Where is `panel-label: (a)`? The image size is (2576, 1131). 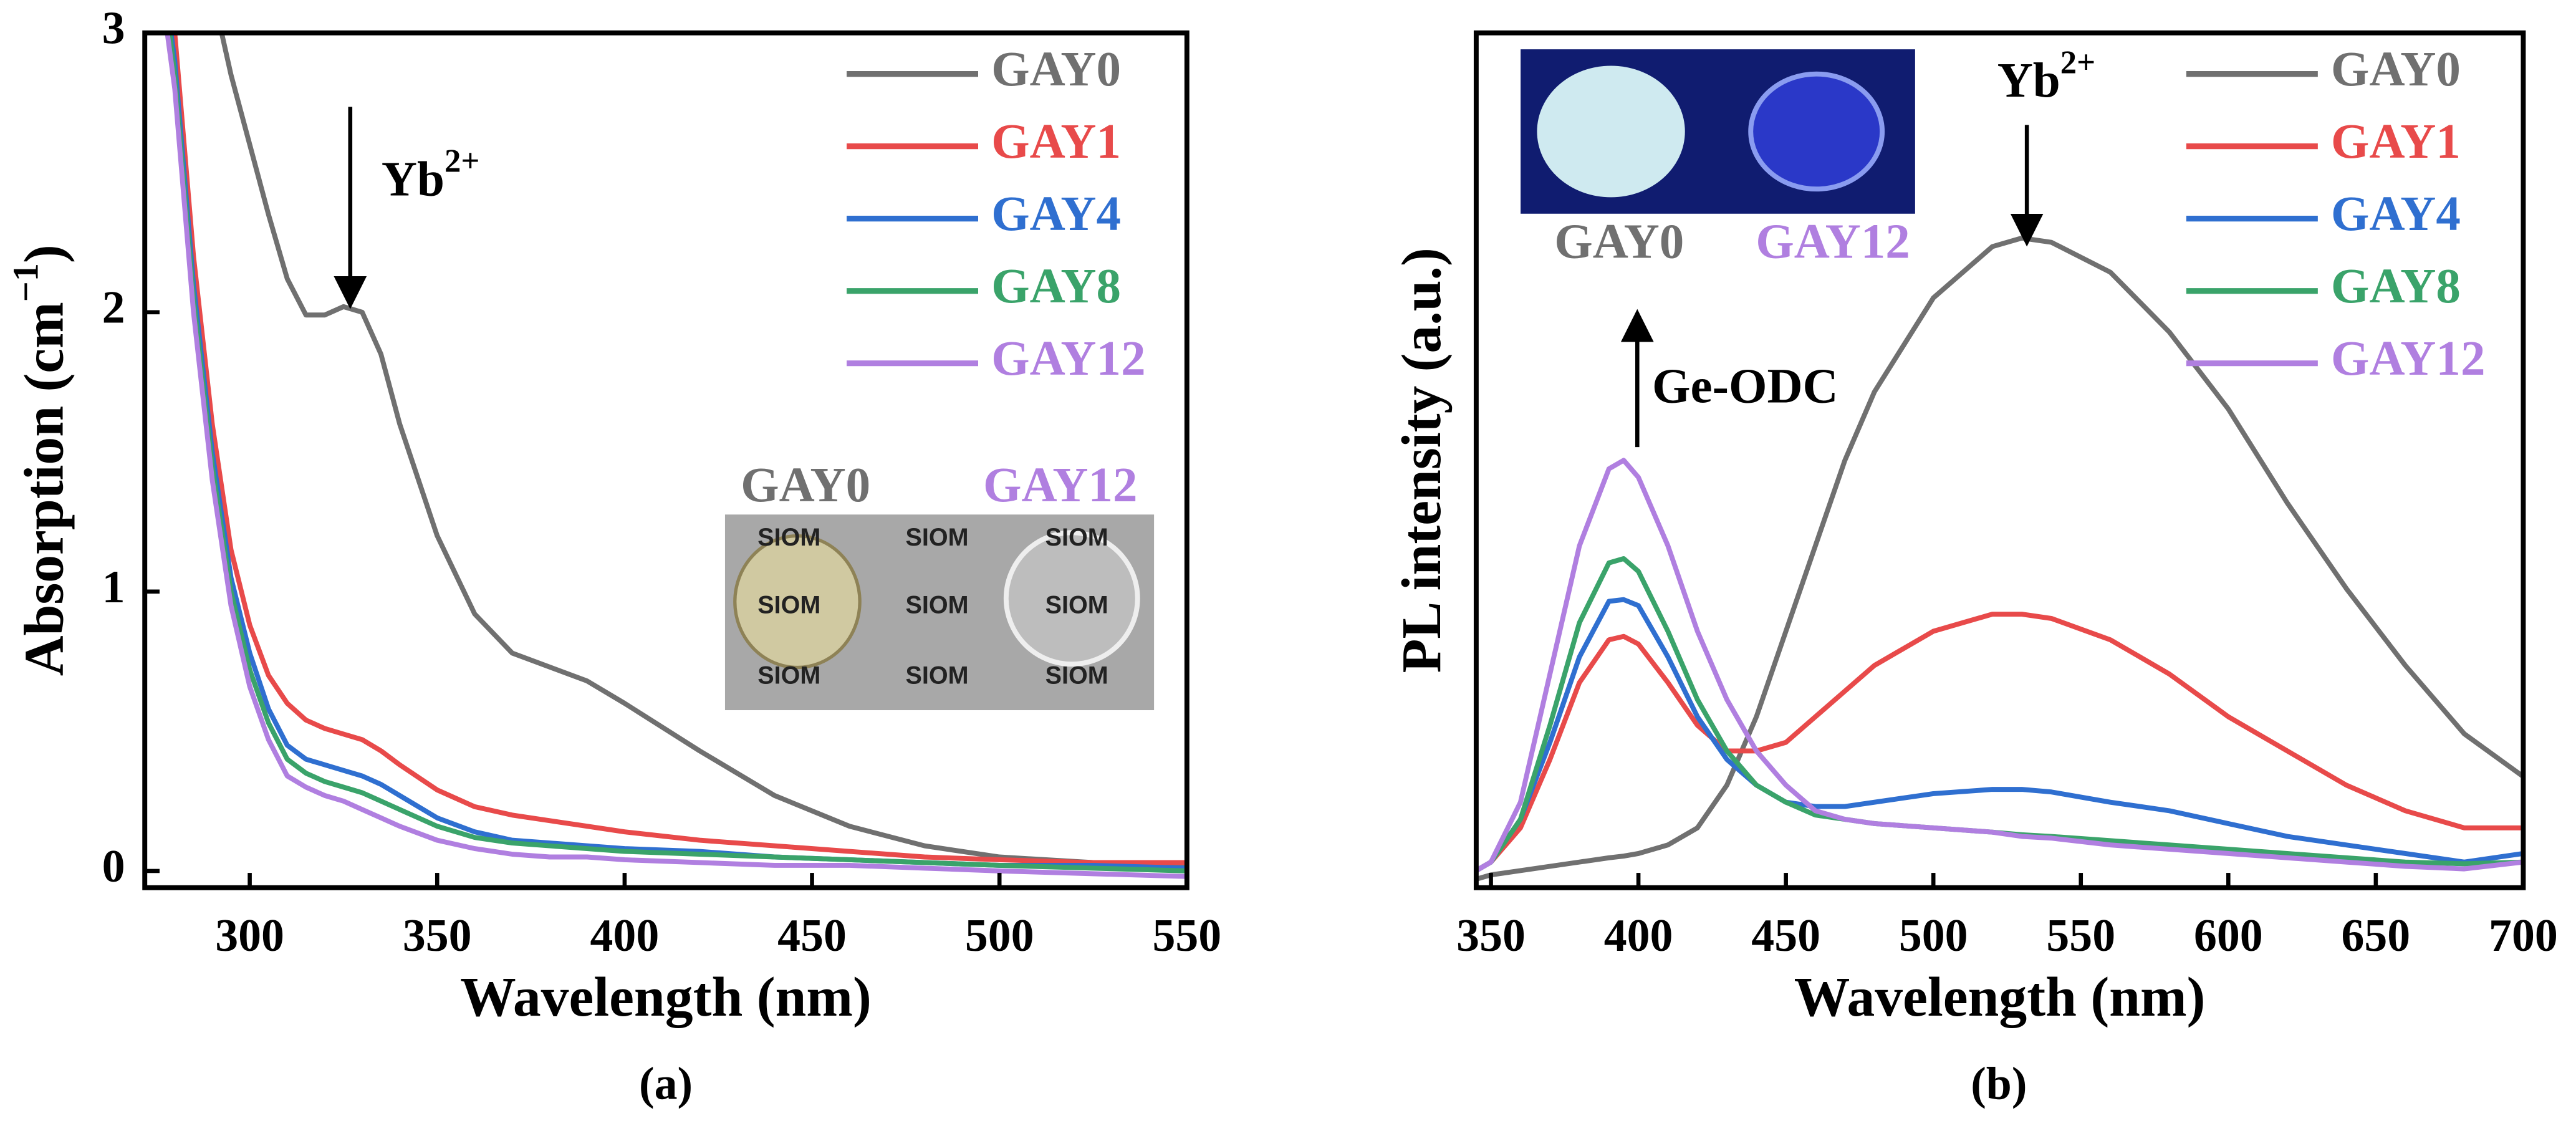 panel-label: (a) is located at coordinates (666, 1083).